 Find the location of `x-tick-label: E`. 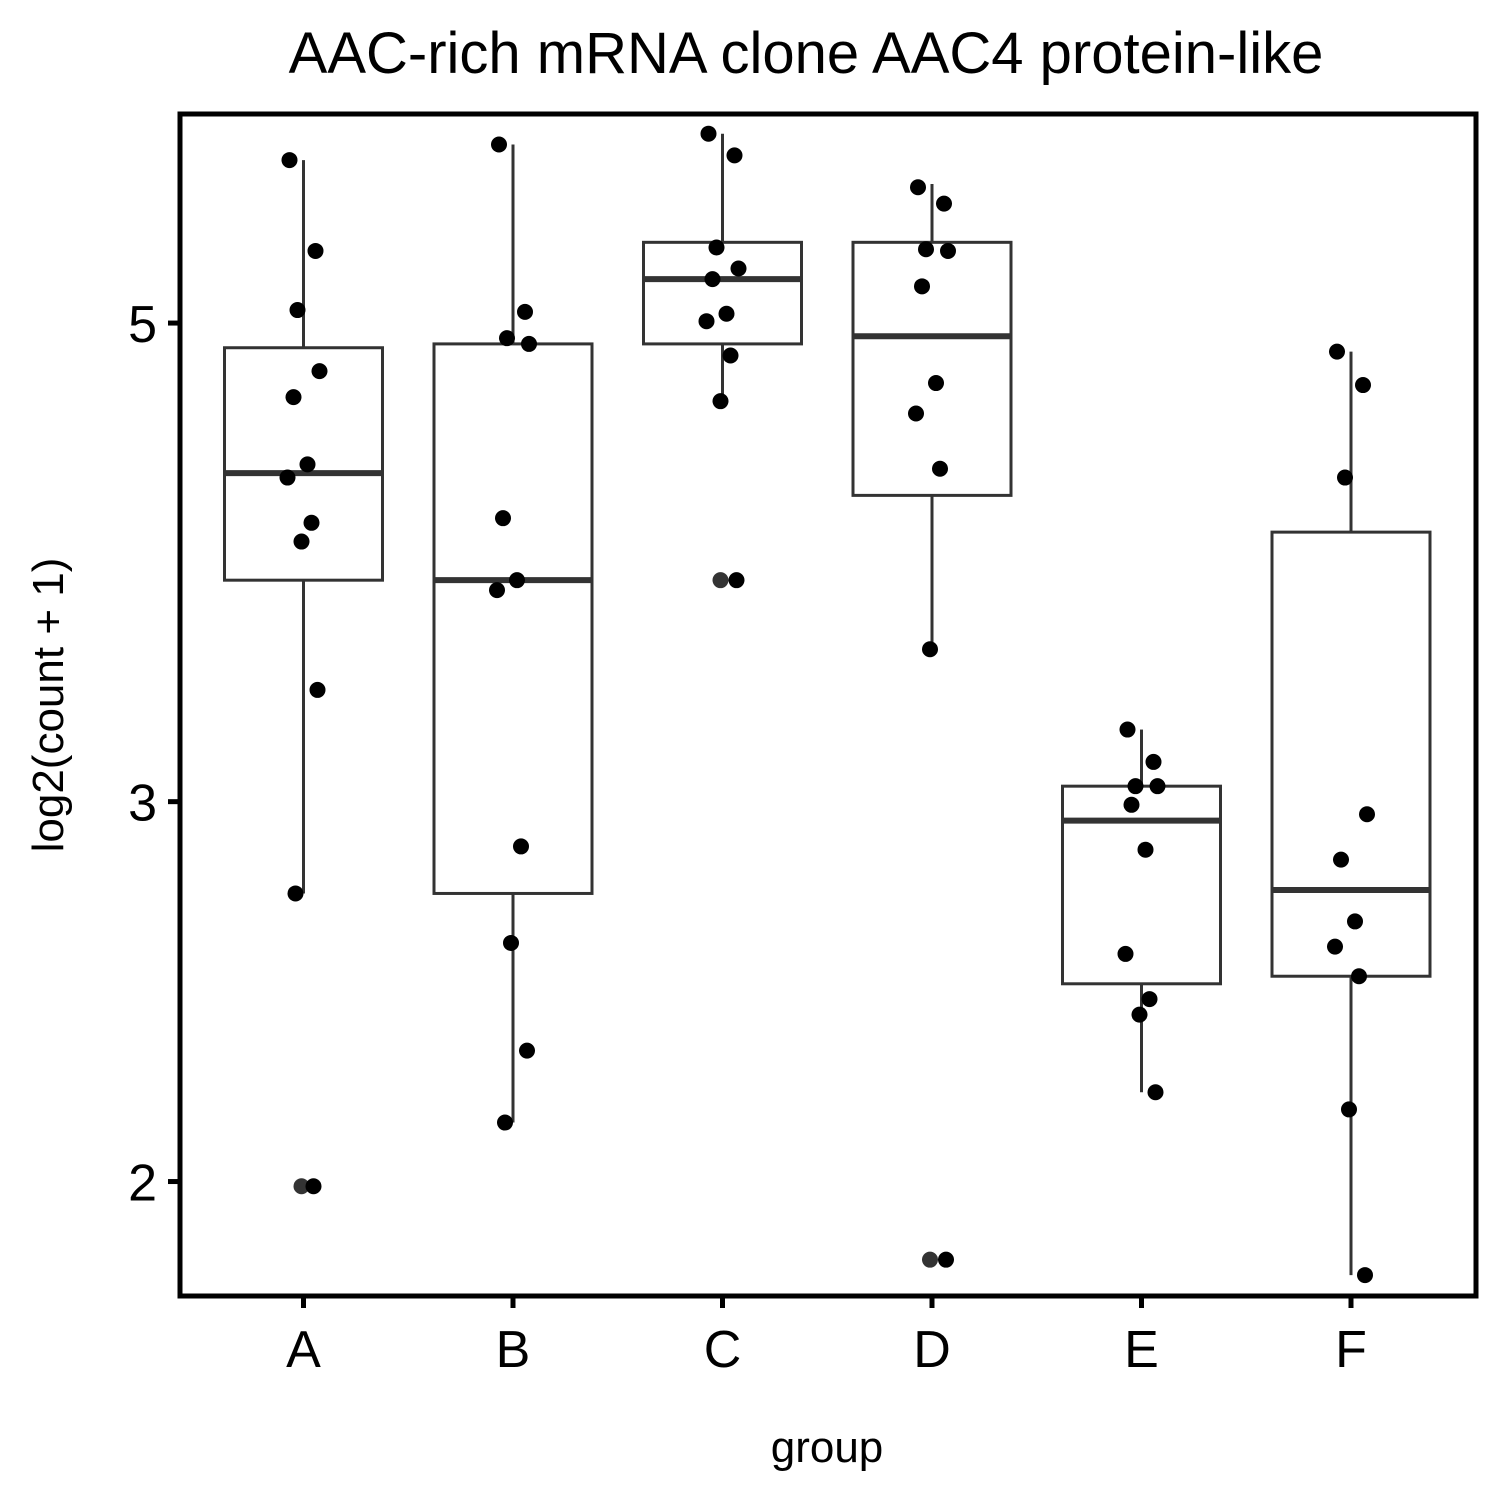

x-tick-label: E is located at coordinates (1141, 1350).